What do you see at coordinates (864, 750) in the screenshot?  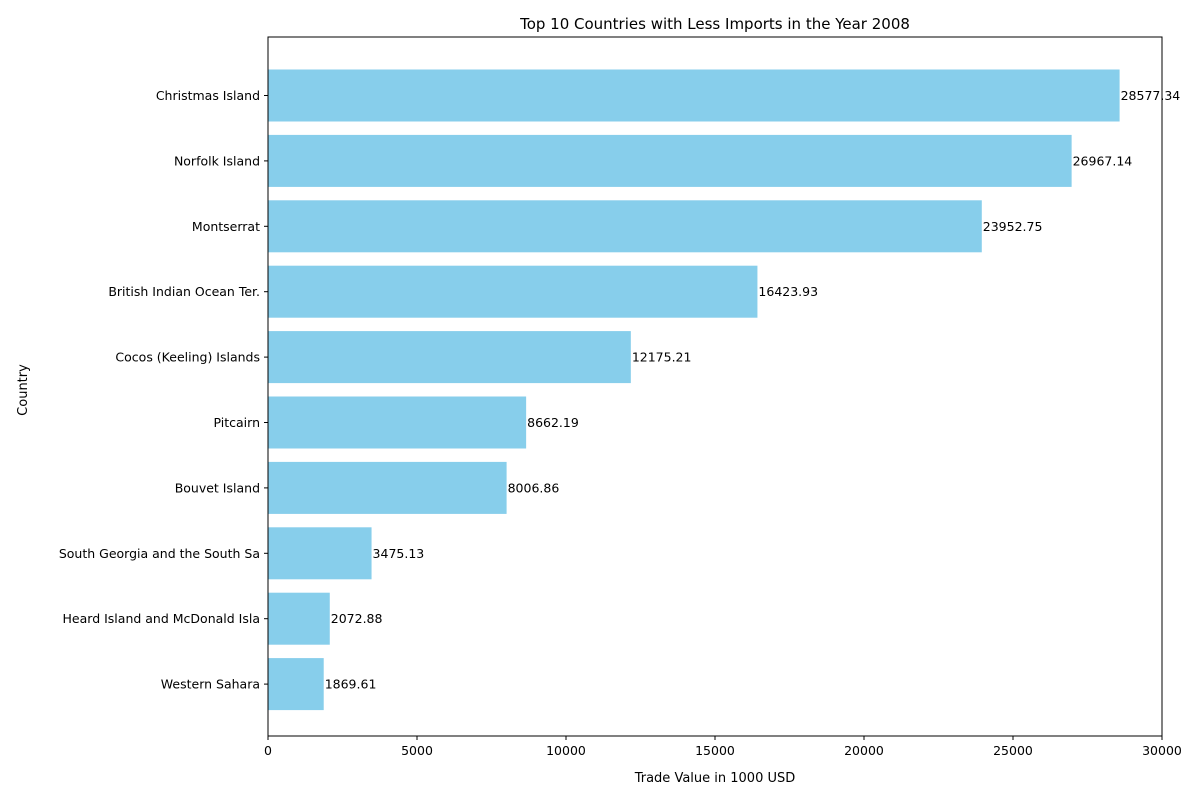 I see `x-tick-label: 20000` at bounding box center [864, 750].